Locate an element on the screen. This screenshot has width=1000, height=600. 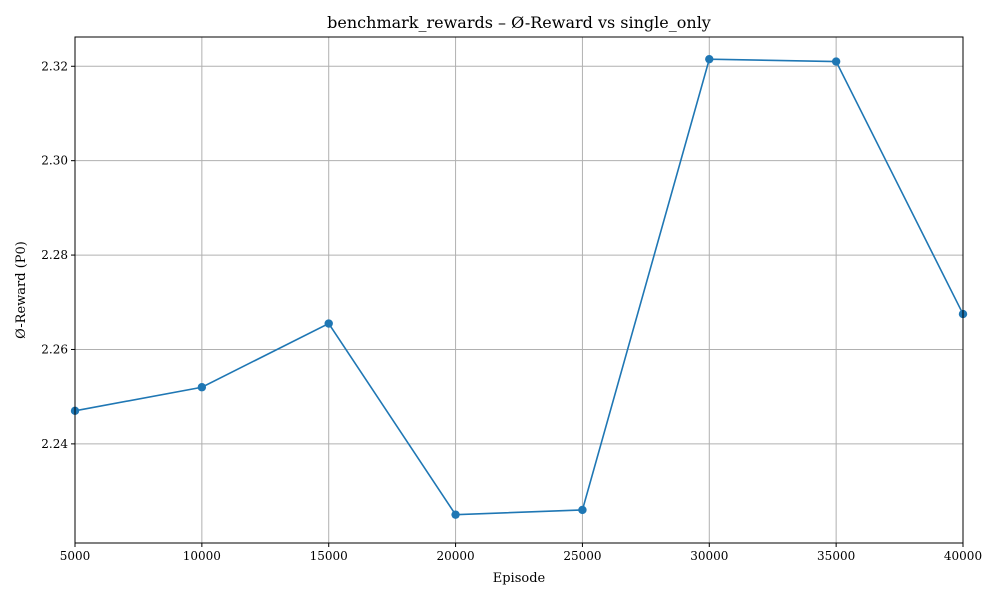
x-axis-label: Episode is located at coordinates (519, 578).